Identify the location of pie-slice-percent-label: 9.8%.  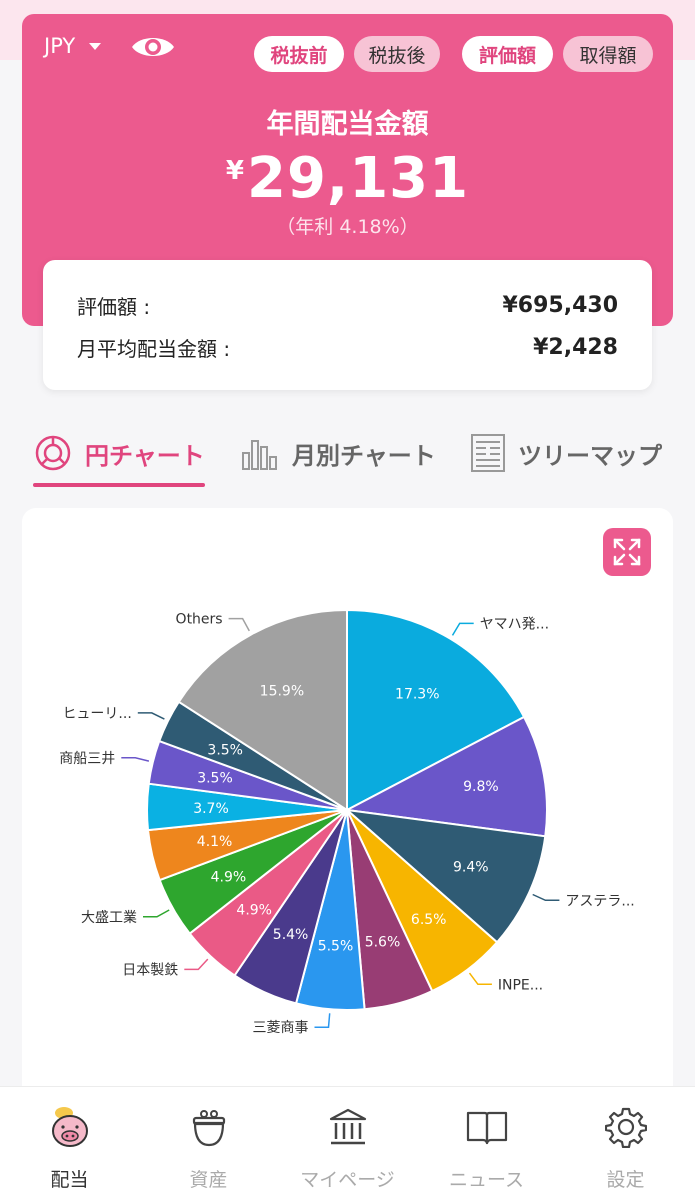
(481, 787).